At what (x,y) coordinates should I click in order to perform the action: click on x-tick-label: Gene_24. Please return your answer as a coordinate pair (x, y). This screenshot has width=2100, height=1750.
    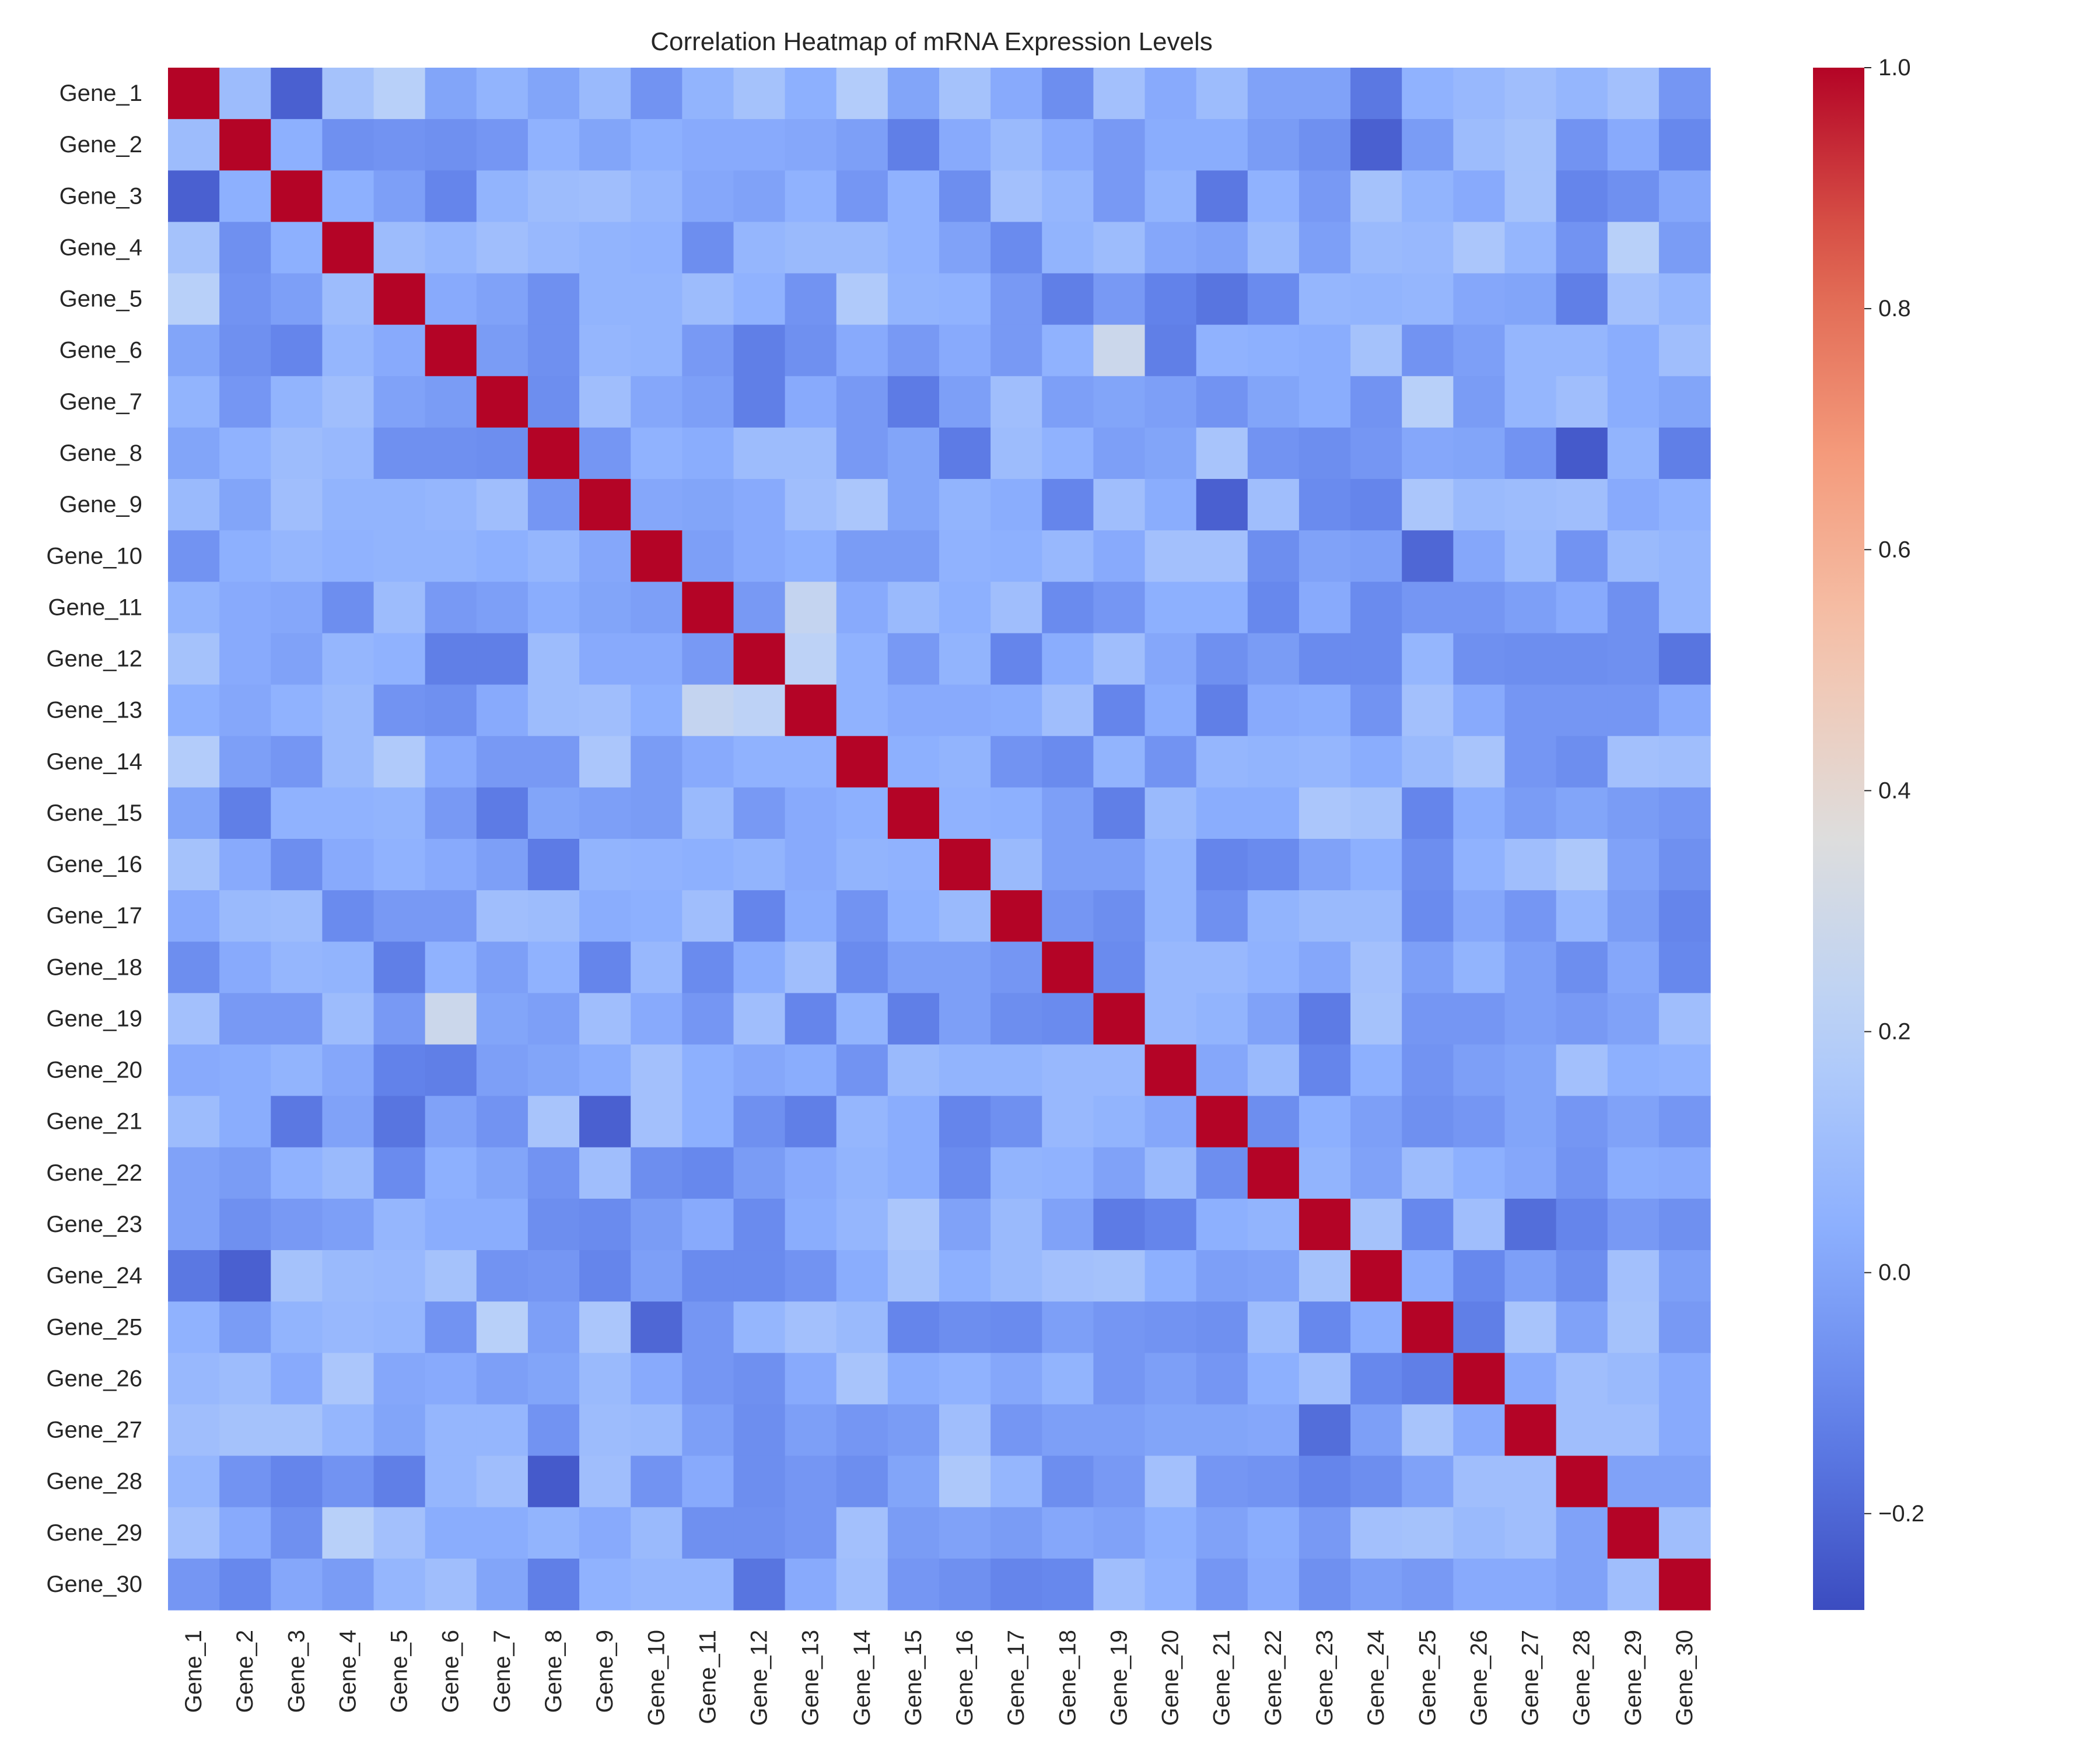
    Looking at the image, I should click on (1376, 1678).